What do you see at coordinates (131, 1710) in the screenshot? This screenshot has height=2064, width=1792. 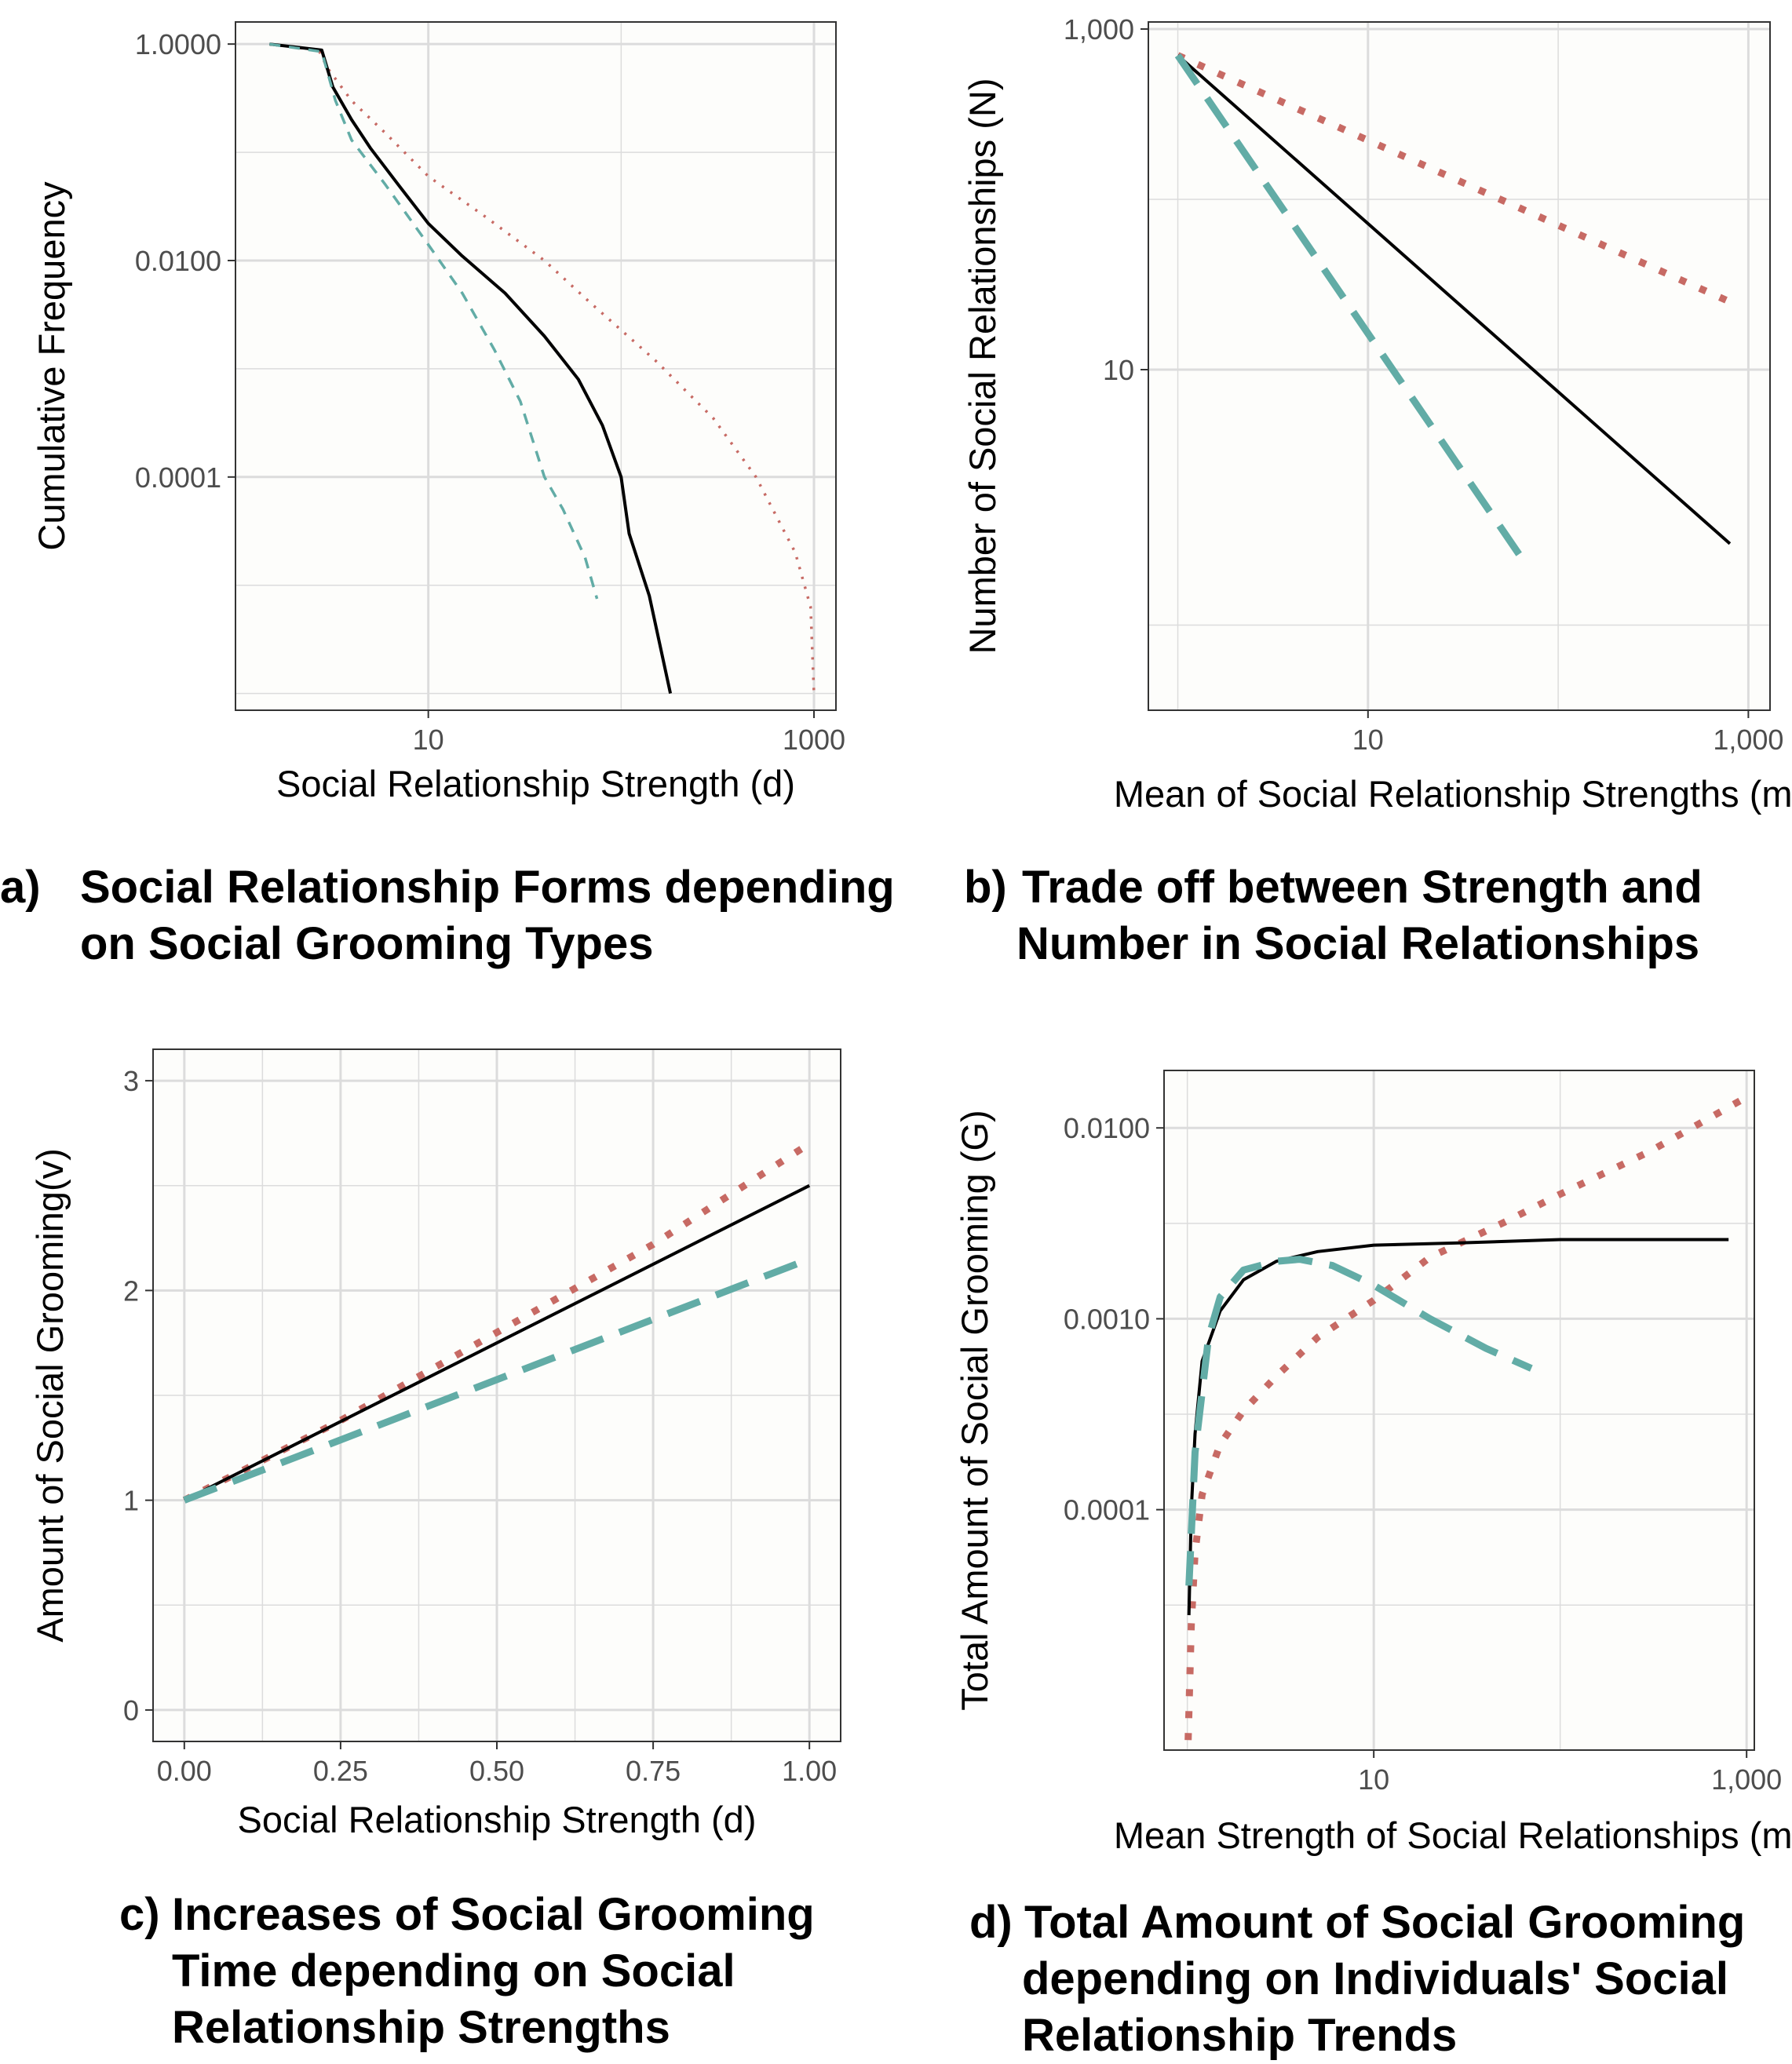 I see `y-tick-label: 0` at bounding box center [131, 1710].